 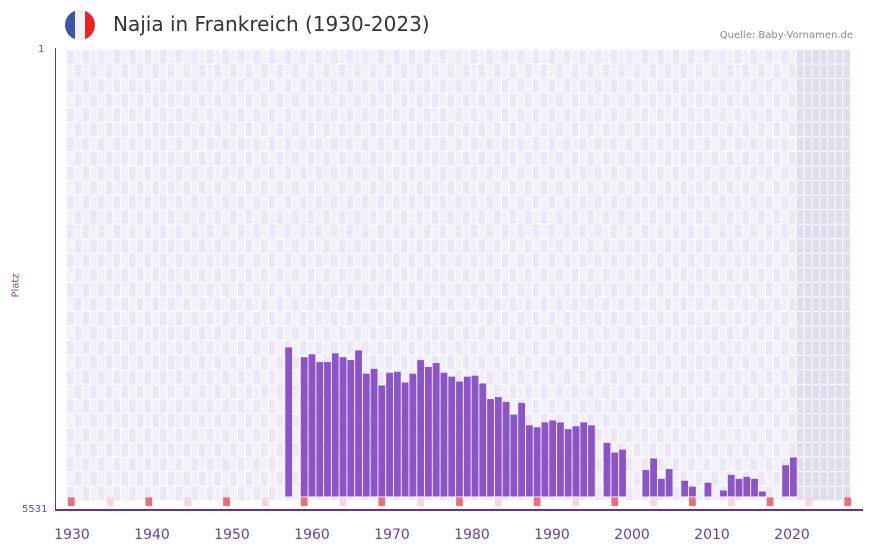 I want to click on y-tick-bottom: 5531, so click(x=35, y=509).